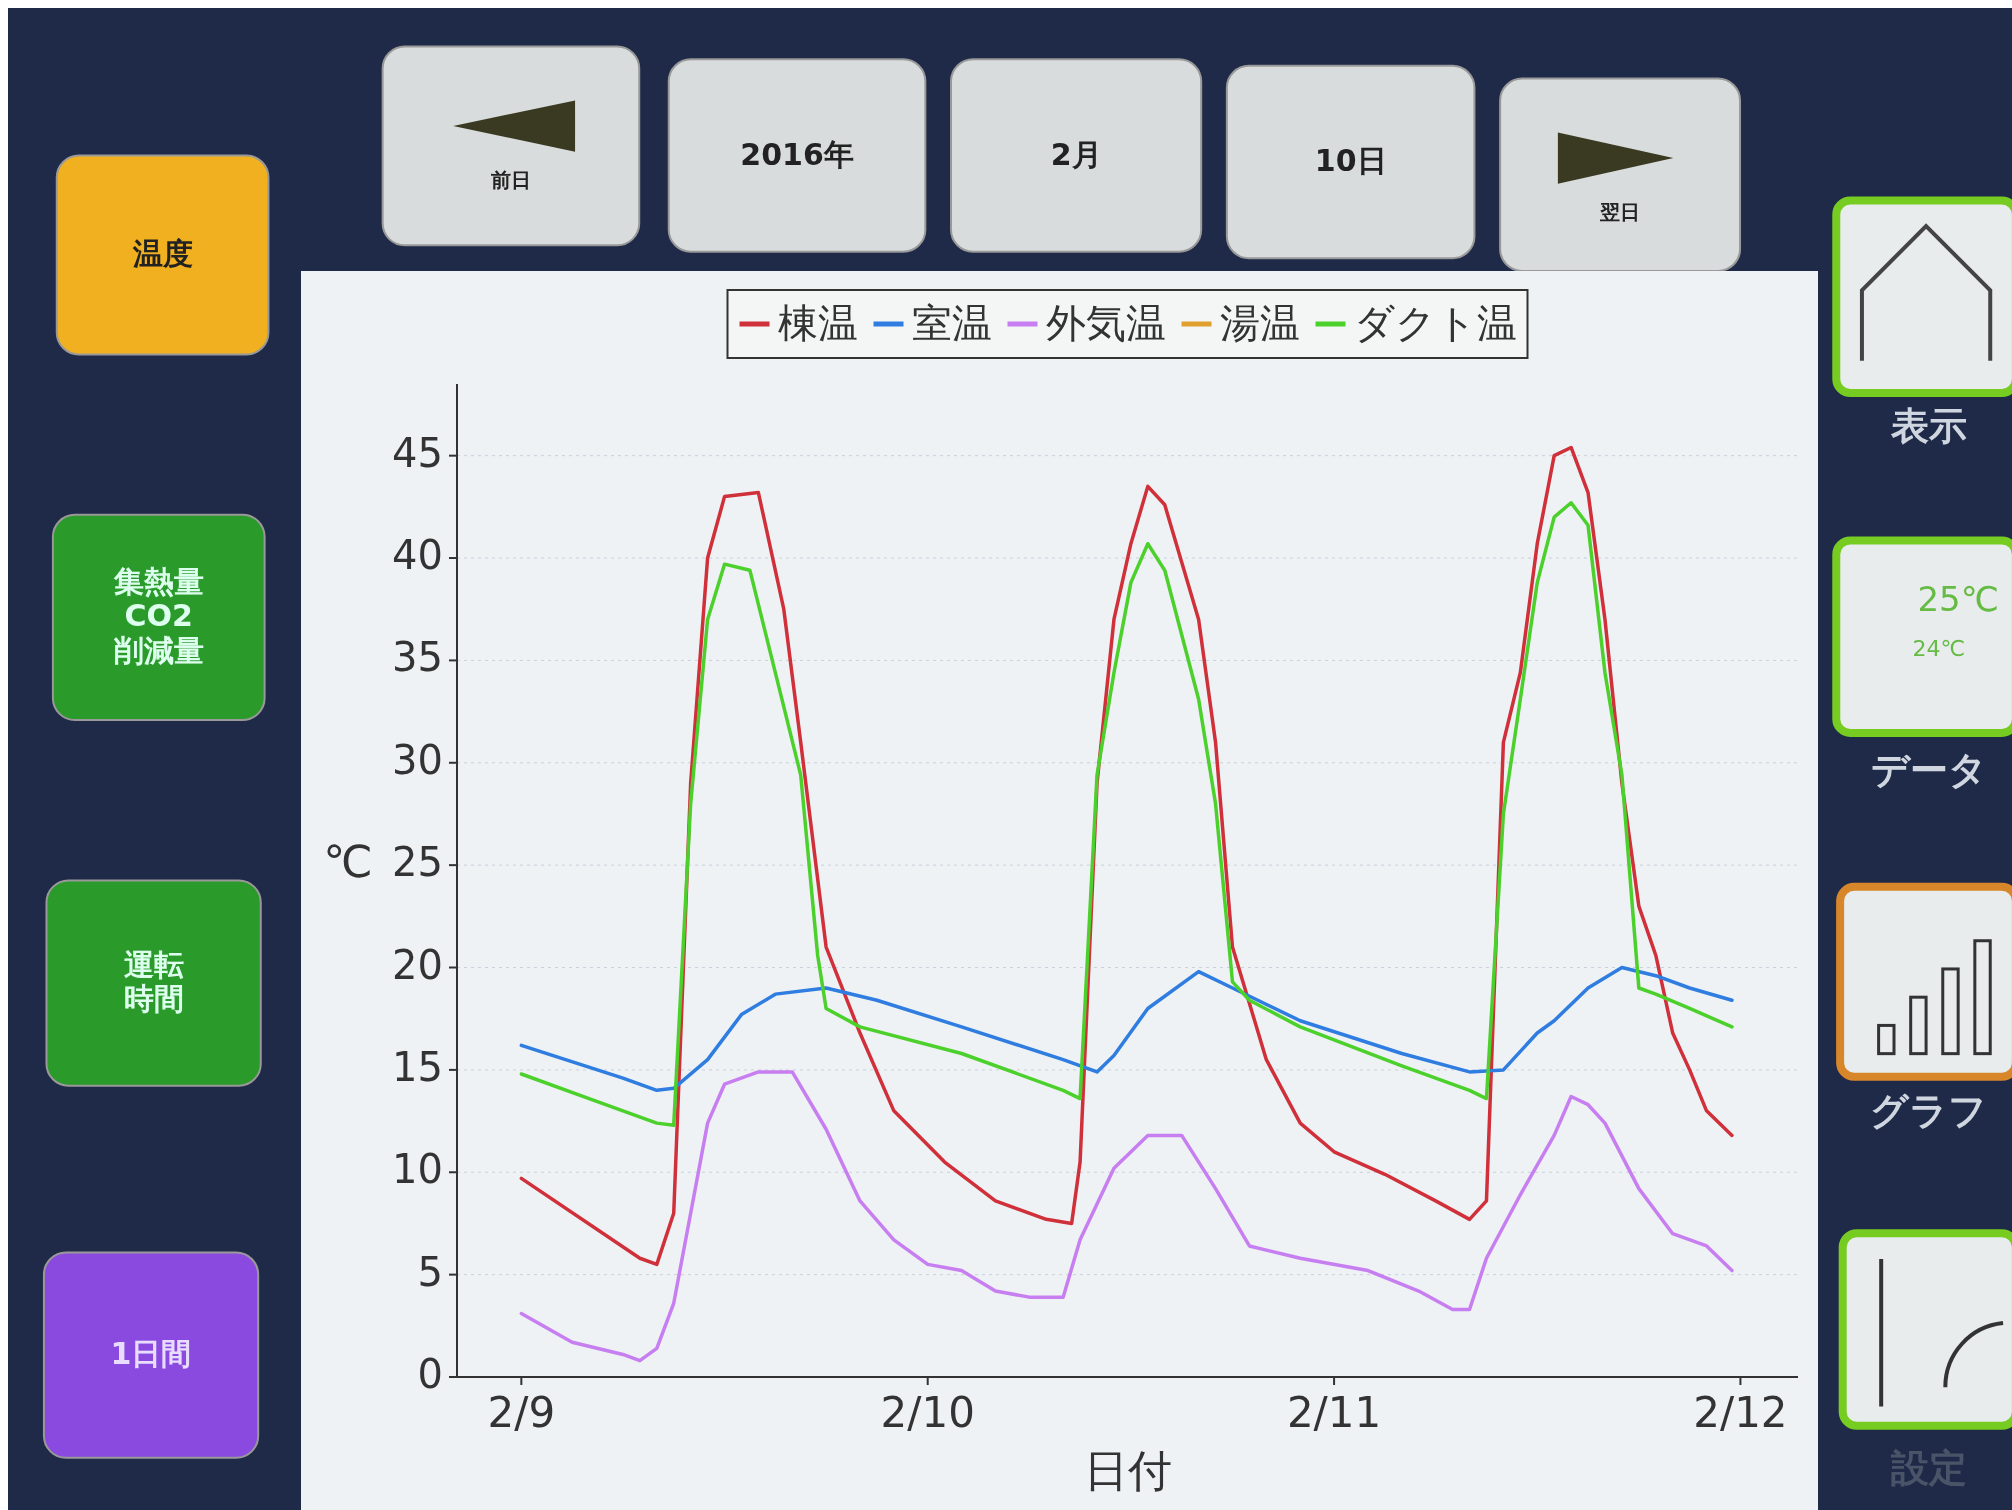 The image size is (2012, 1510). Describe the element at coordinates (153, 964) in the screenshot. I see `text: 運転` at that location.